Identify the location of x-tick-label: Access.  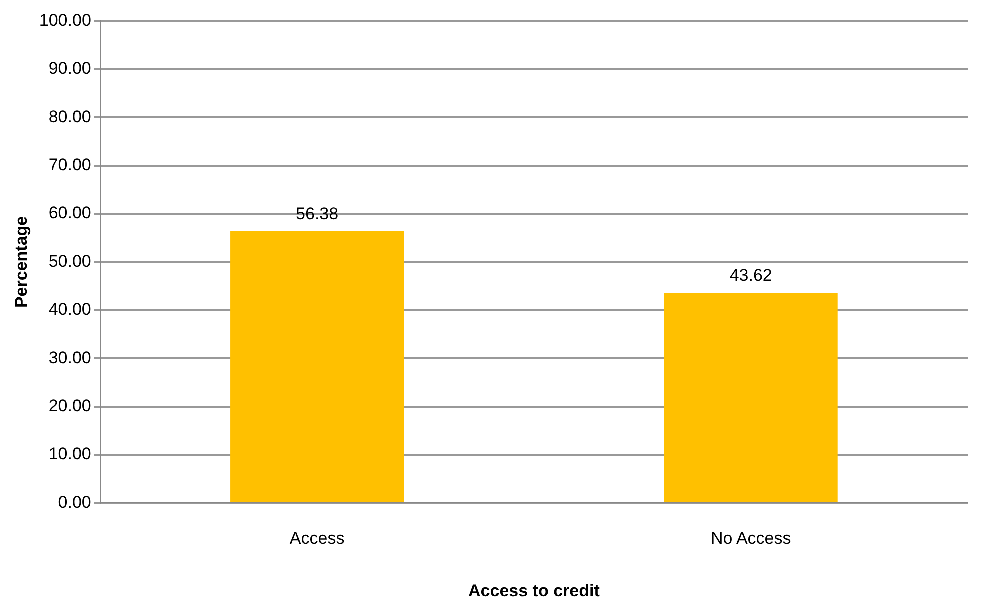
(317, 538).